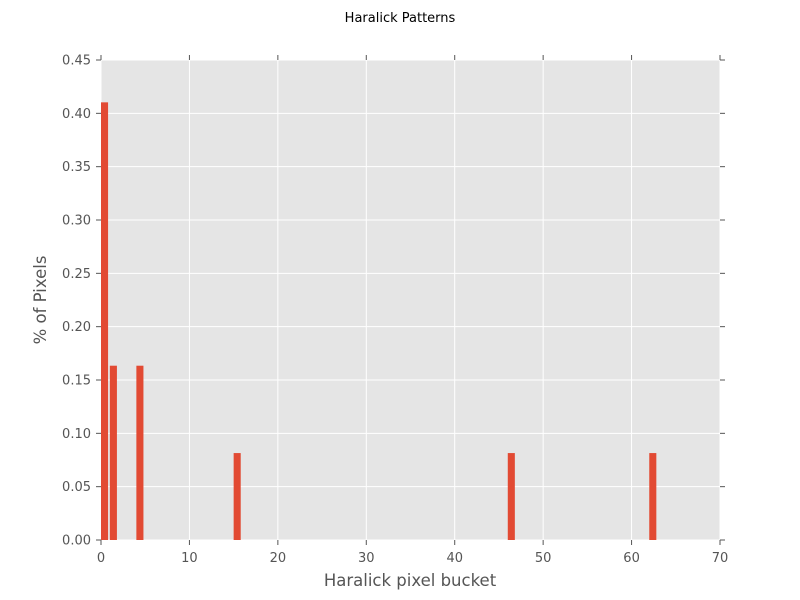 The width and height of the screenshot is (800, 600). I want to click on y-tick-label: 0.00, so click(76, 541).